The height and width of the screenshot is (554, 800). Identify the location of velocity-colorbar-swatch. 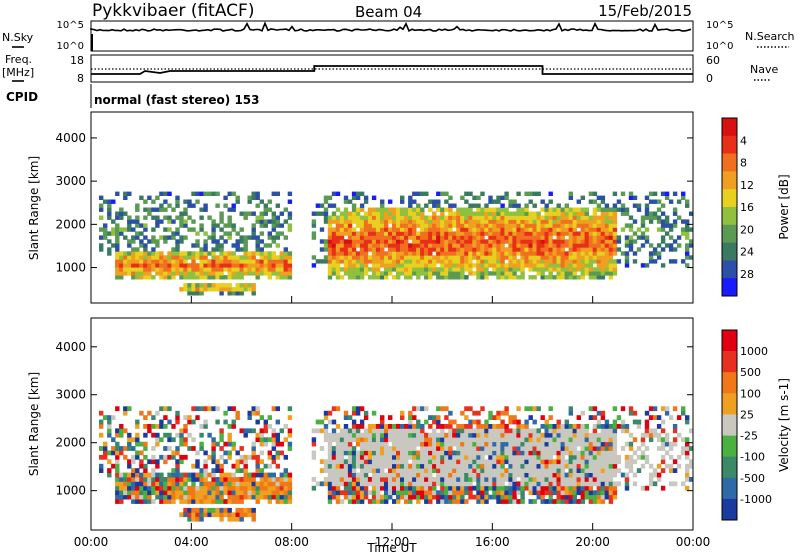
(729, 383).